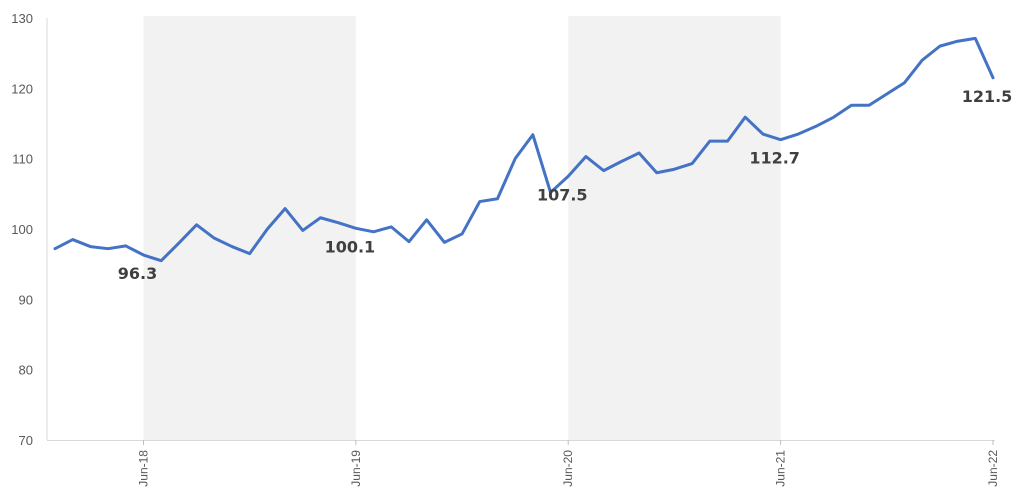 The height and width of the screenshot is (499, 1024). I want to click on data-label: 100.1, so click(350, 246).